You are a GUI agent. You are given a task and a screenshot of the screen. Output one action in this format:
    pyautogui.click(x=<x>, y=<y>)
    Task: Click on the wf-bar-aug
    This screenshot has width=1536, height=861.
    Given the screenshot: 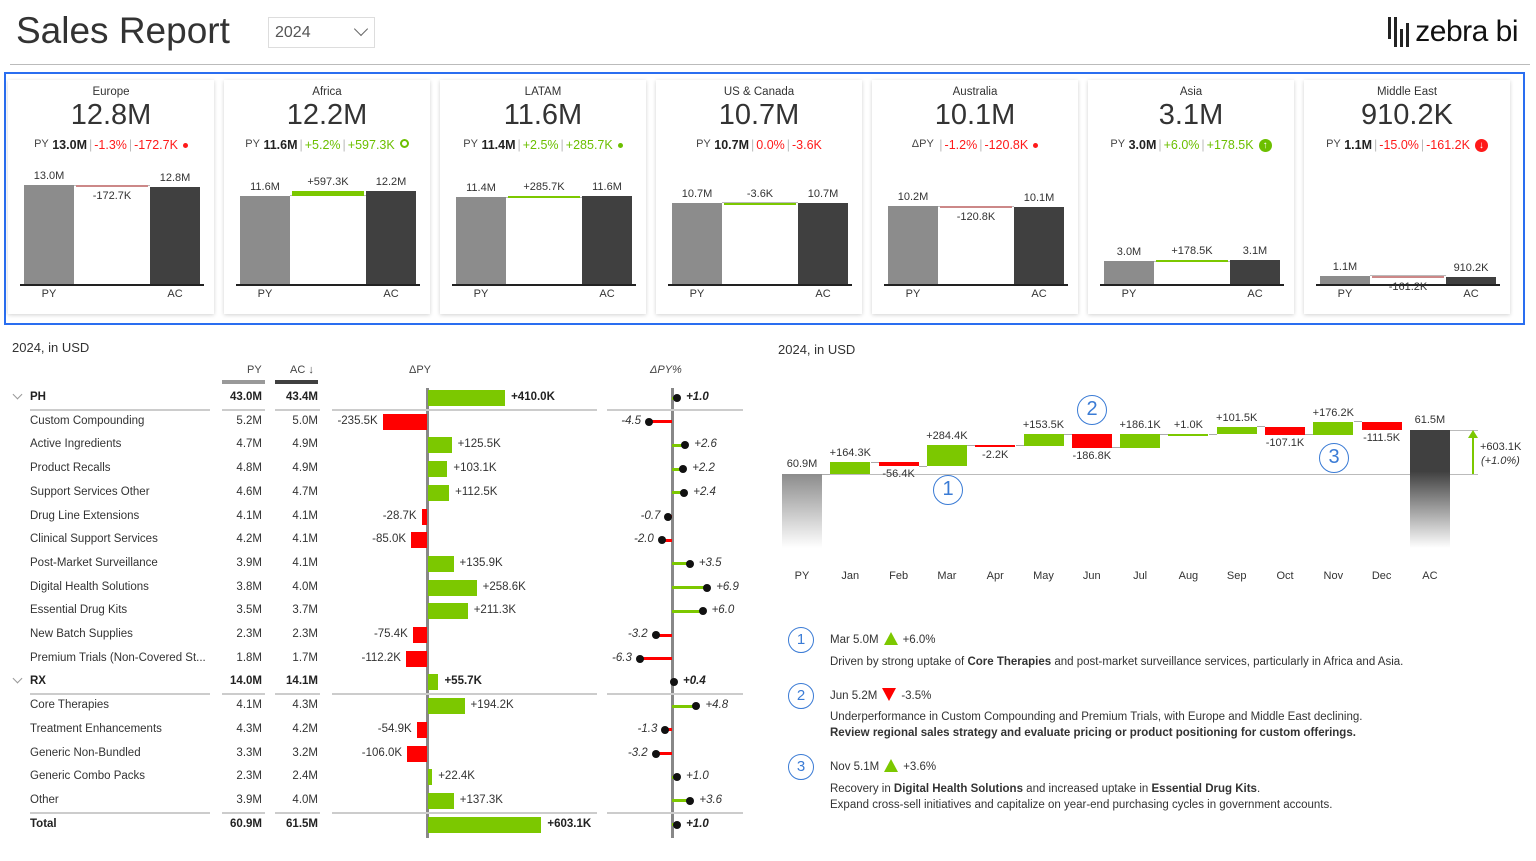 What is the action you would take?
    pyautogui.click(x=1188, y=435)
    